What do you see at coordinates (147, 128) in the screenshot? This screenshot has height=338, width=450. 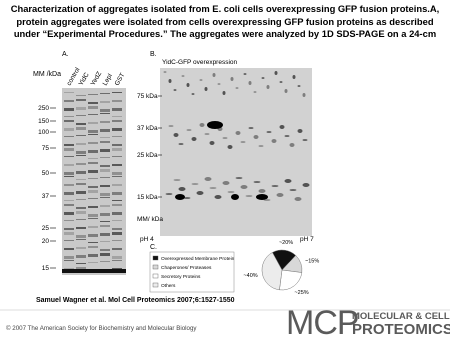 I see `mw-label: 37 kDa` at bounding box center [147, 128].